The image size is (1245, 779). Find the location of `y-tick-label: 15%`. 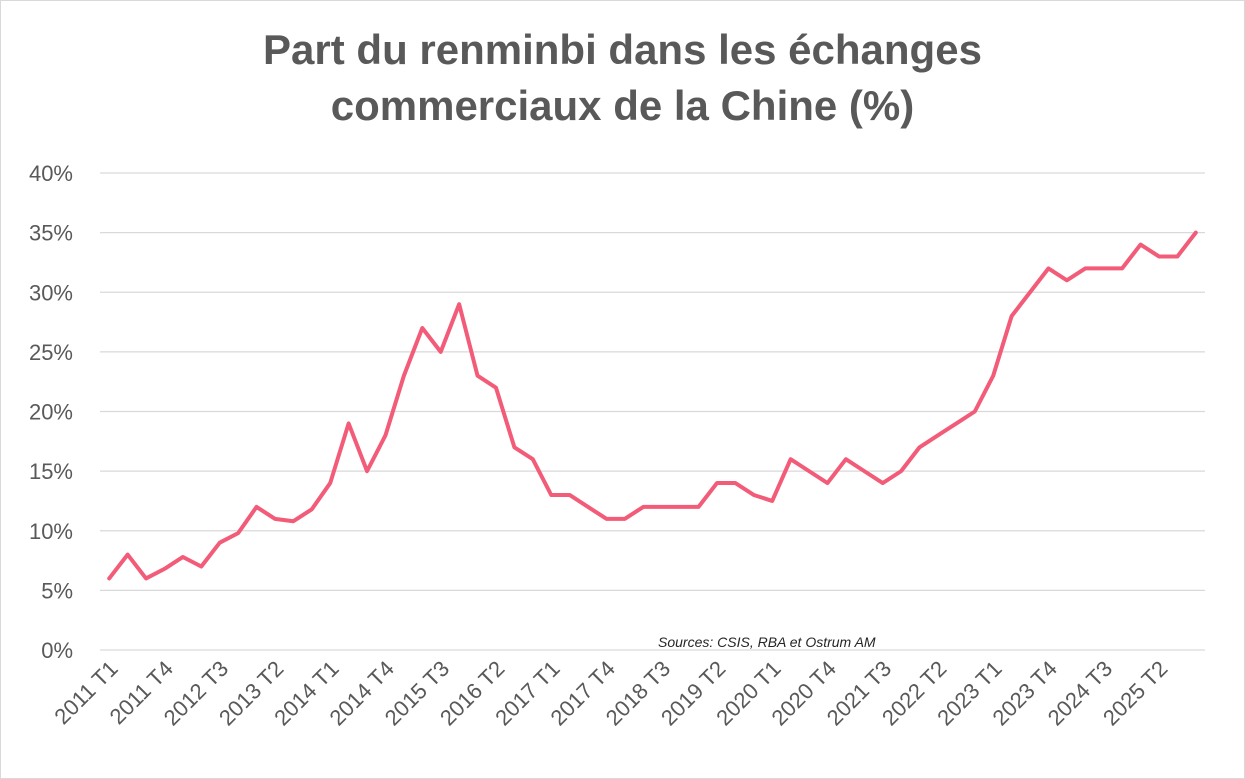

y-tick-label: 15% is located at coordinates (51, 471).